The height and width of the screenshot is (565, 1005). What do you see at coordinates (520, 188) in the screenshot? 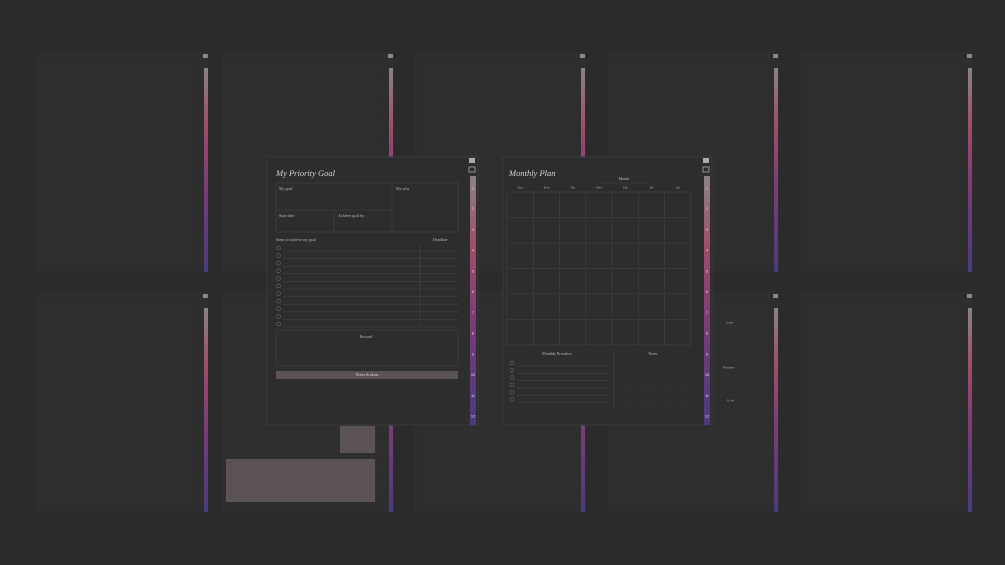
I see `label: Sun` at bounding box center [520, 188].